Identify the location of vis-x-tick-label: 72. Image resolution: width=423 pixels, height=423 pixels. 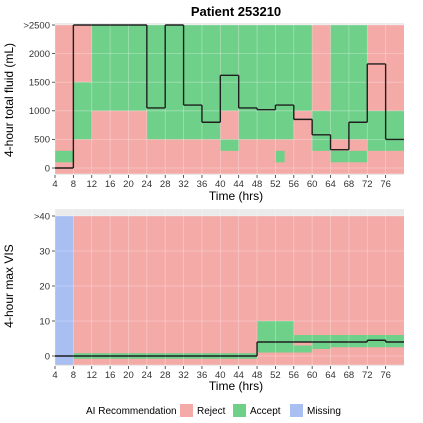
(367, 375).